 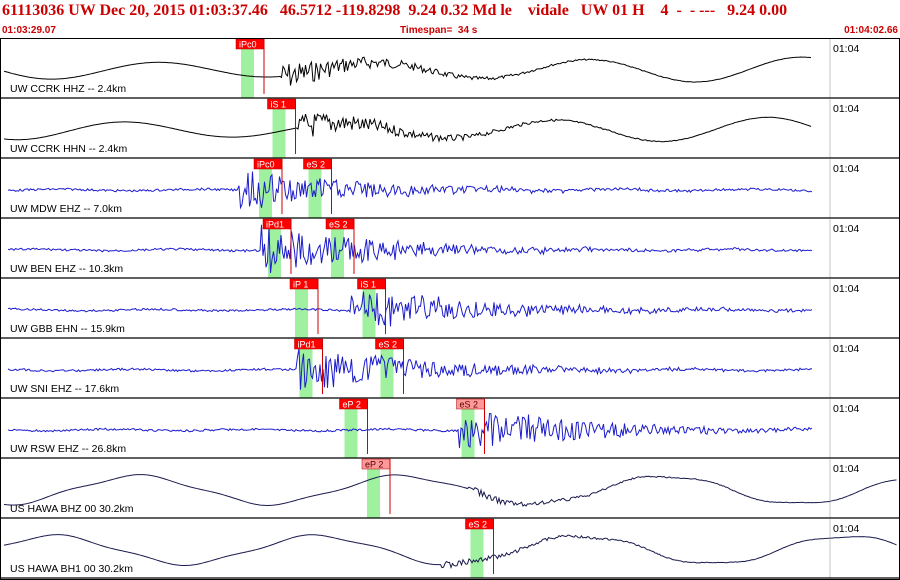 What do you see at coordinates (71, 569) in the screenshot?
I see `station-label: US HAWA BH1 00 30.2km` at bounding box center [71, 569].